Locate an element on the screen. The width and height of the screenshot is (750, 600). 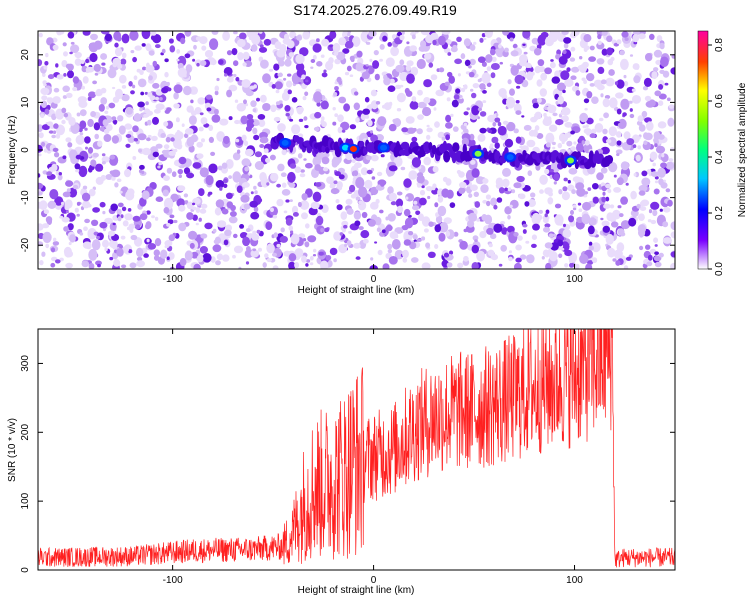
signal-peak is located at coordinates (345, 147).